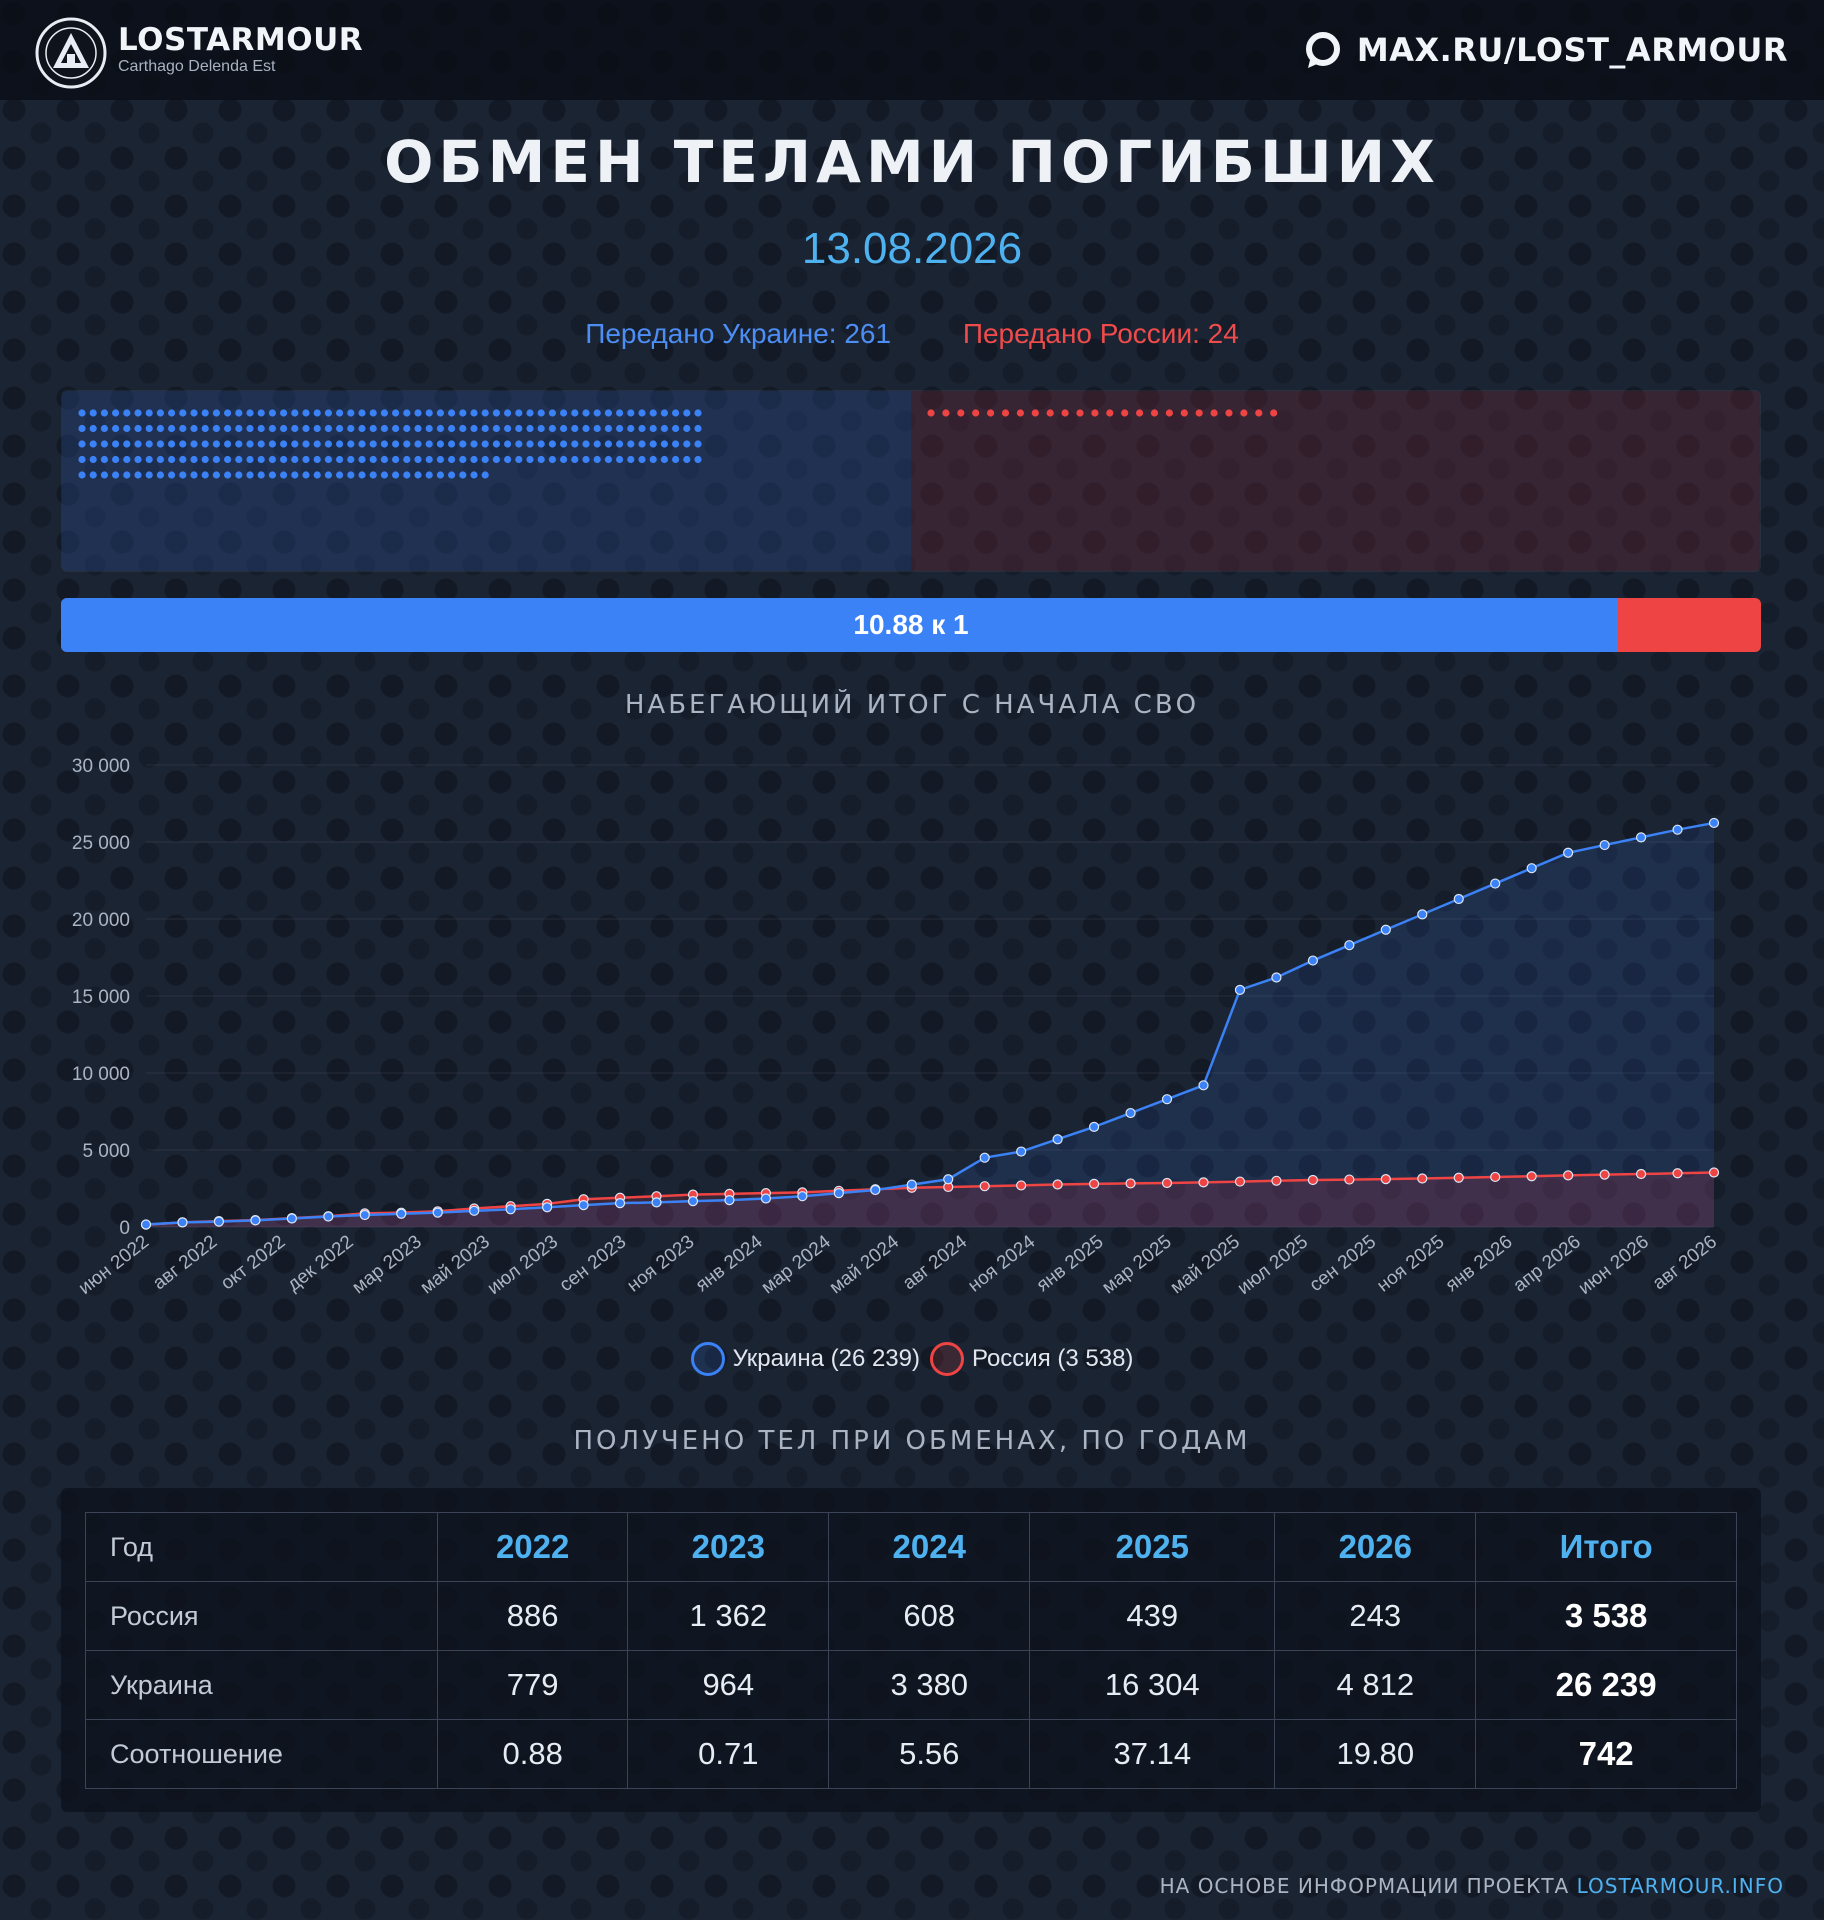 Image resolution: width=1824 pixels, height=1920 pixels. Describe the element at coordinates (1614, 1265) in the screenshot. I see `x-tick-label: июн 2026` at that location.